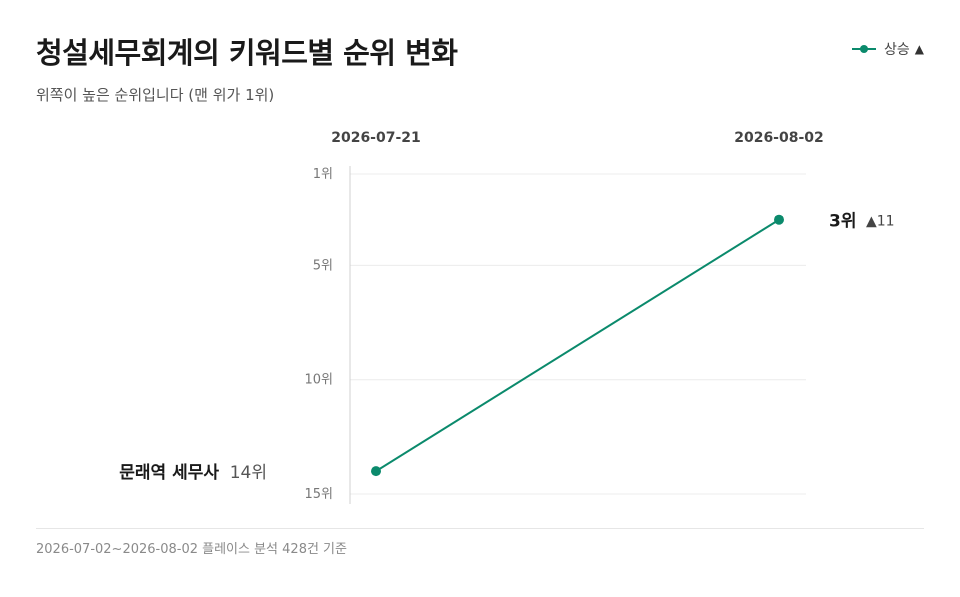 The height and width of the screenshot is (597, 960). Describe the element at coordinates (323, 265) in the screenshot. I see `y-tick-label: 5위` at that location.